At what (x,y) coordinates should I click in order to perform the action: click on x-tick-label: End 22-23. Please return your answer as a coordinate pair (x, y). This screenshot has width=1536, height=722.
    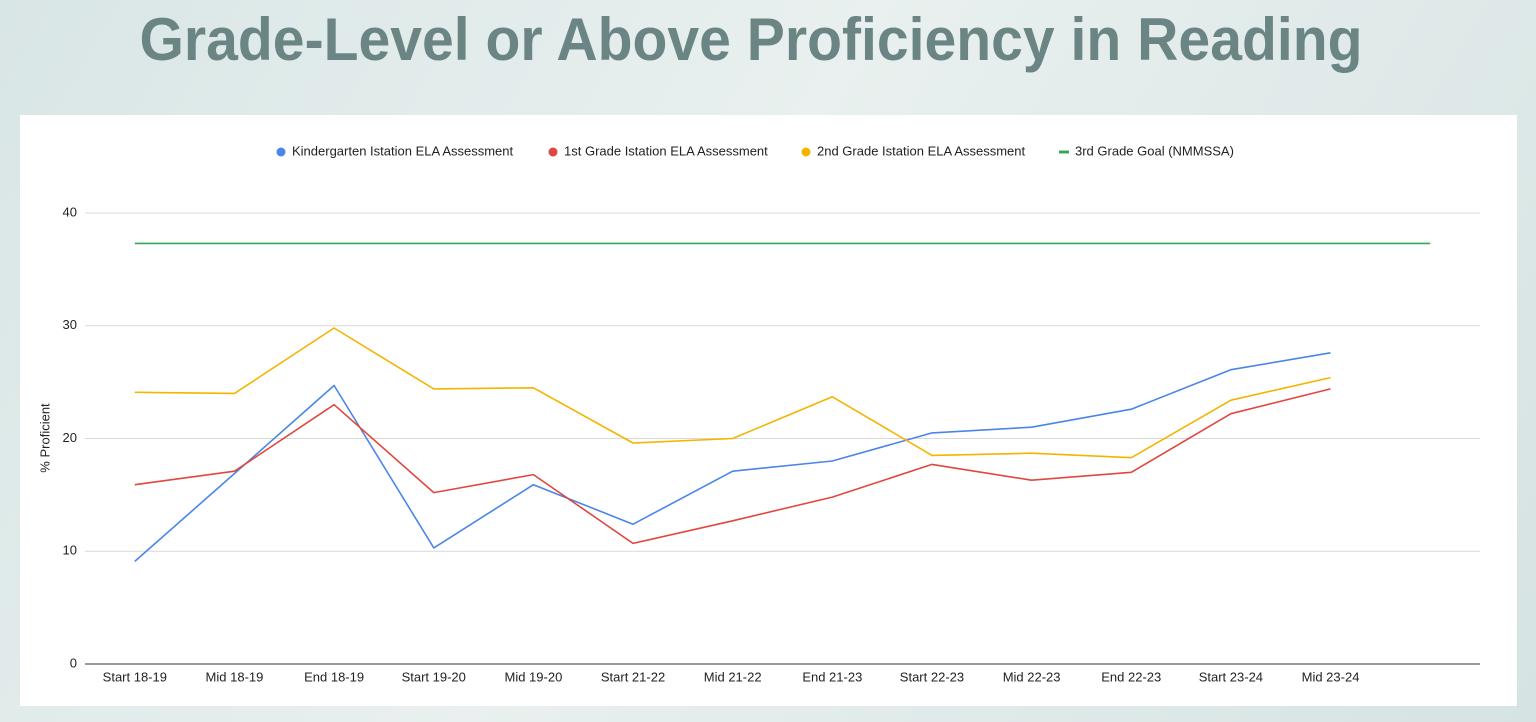
    Looking at the image, I should click on (1131, 676).